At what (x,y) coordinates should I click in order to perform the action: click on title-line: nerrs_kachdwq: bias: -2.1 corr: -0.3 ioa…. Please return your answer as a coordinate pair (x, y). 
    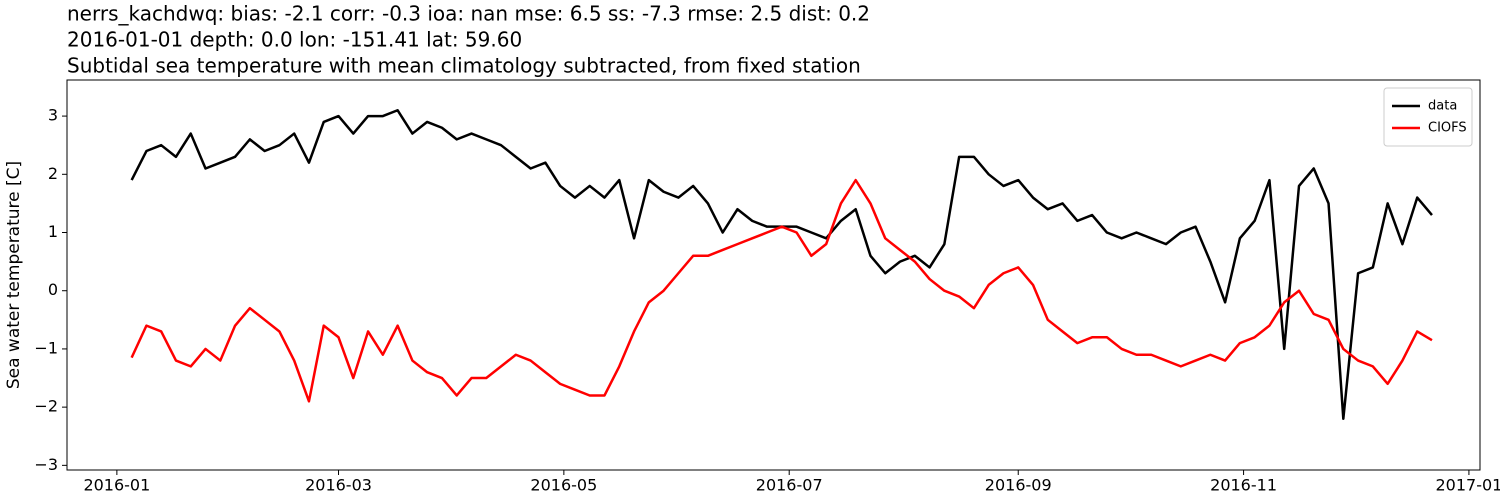
    Looking at the image, I should click on (468, 14).